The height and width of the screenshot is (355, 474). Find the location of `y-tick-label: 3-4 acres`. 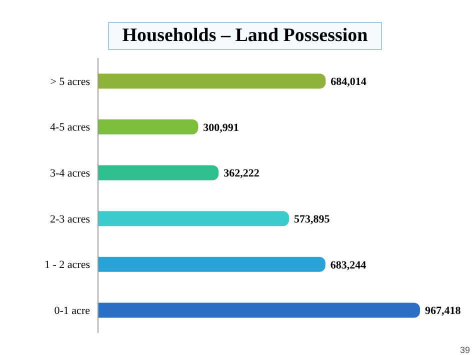

y-tick-label: 3-4 acres is located at coordinates (70, 173).